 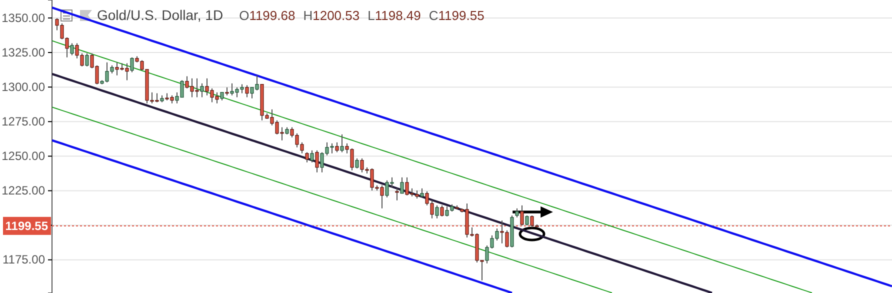 What do you see at coordinates (267, 15) in the screenshot?
I see `annotation: O1199.68` at bounding box center [267, 15].